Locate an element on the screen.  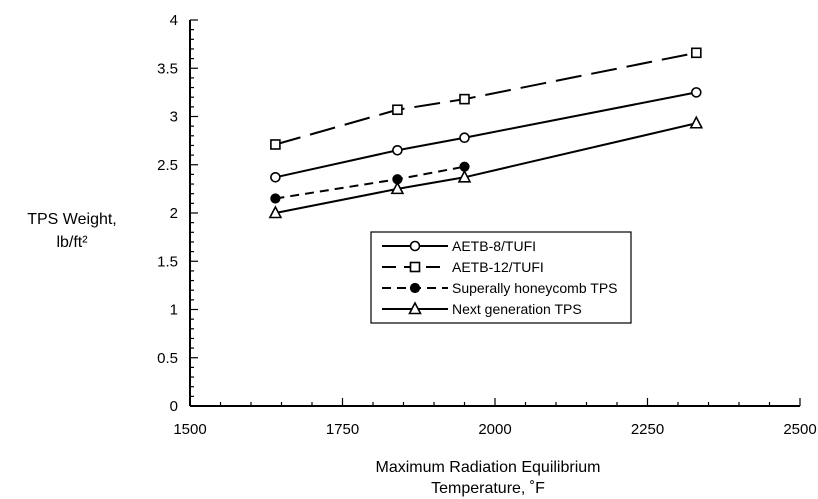
legend-label: Superally honeycomb TPS is located at coordinates (535, 288).